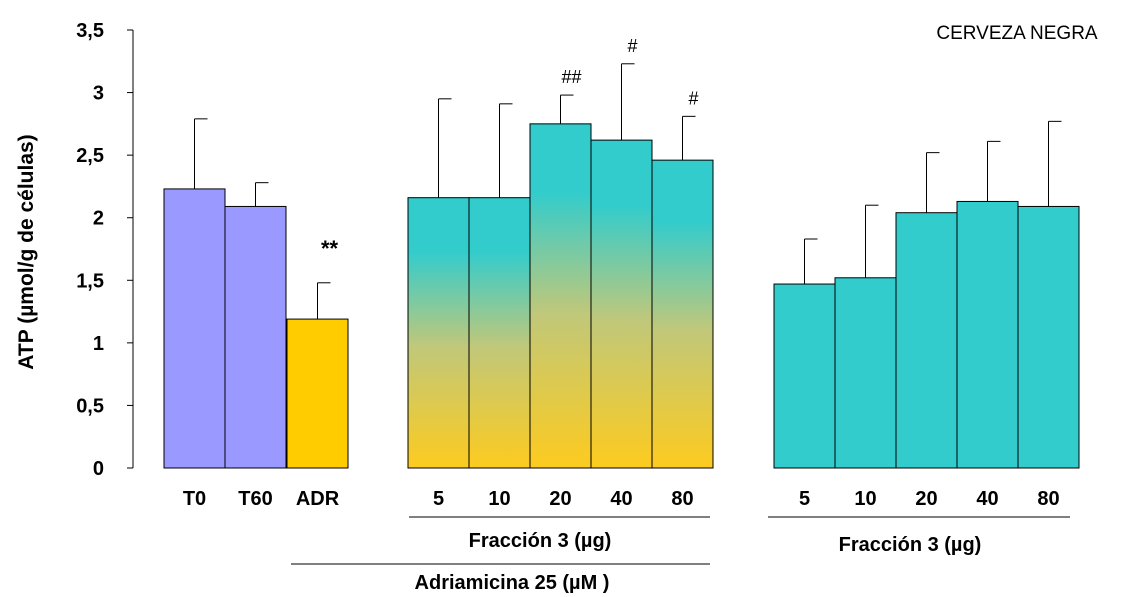  Describe the element at coordinates (438, 499) in the screenshot. I see `category-label-4: 5` at that location.